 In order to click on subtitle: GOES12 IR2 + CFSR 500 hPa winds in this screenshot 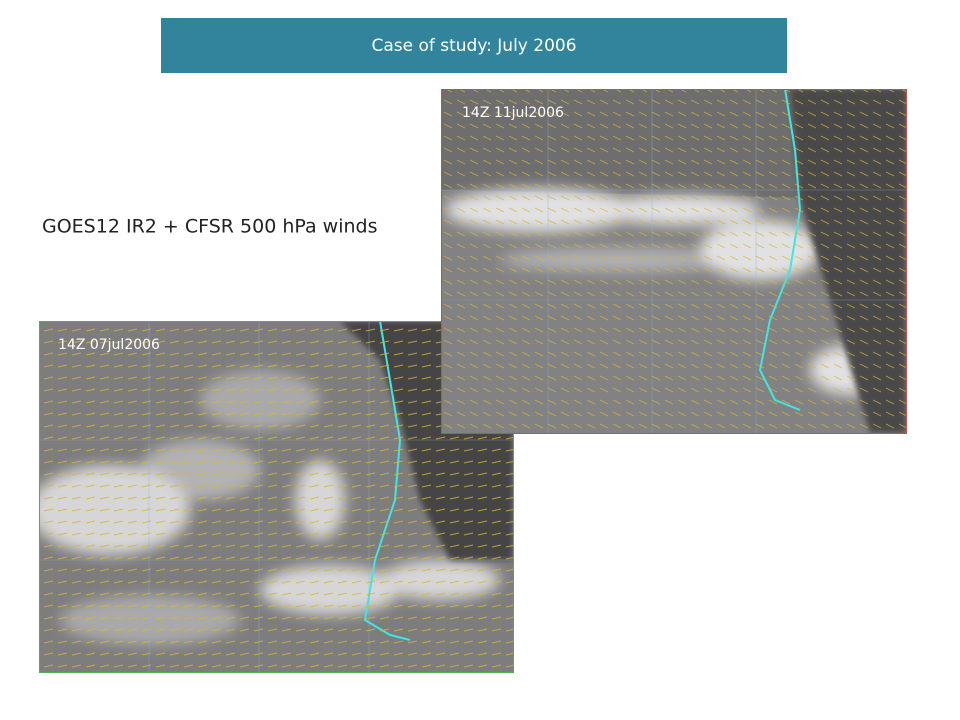, I will do `click(209, 227)`.